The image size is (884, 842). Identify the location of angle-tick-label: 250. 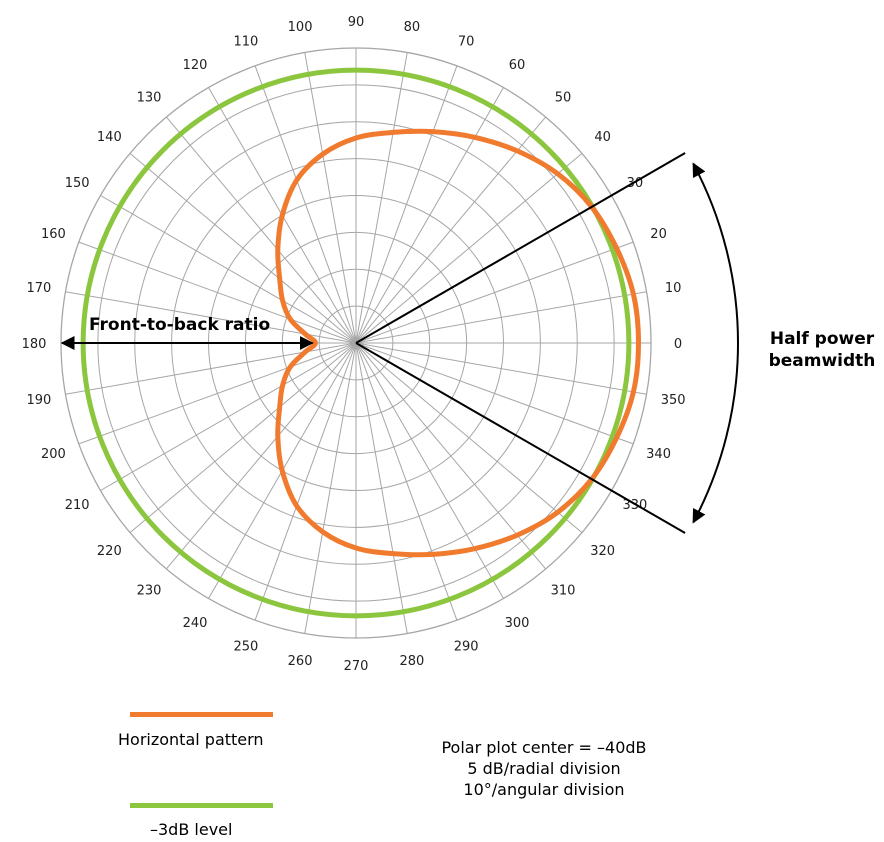
(245, 647).